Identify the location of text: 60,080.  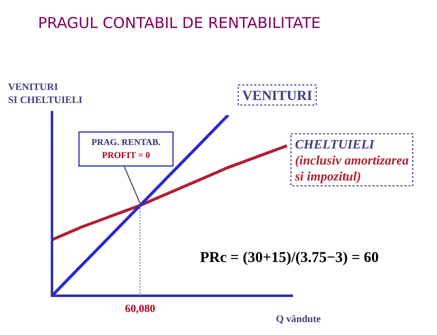
(140, 308).